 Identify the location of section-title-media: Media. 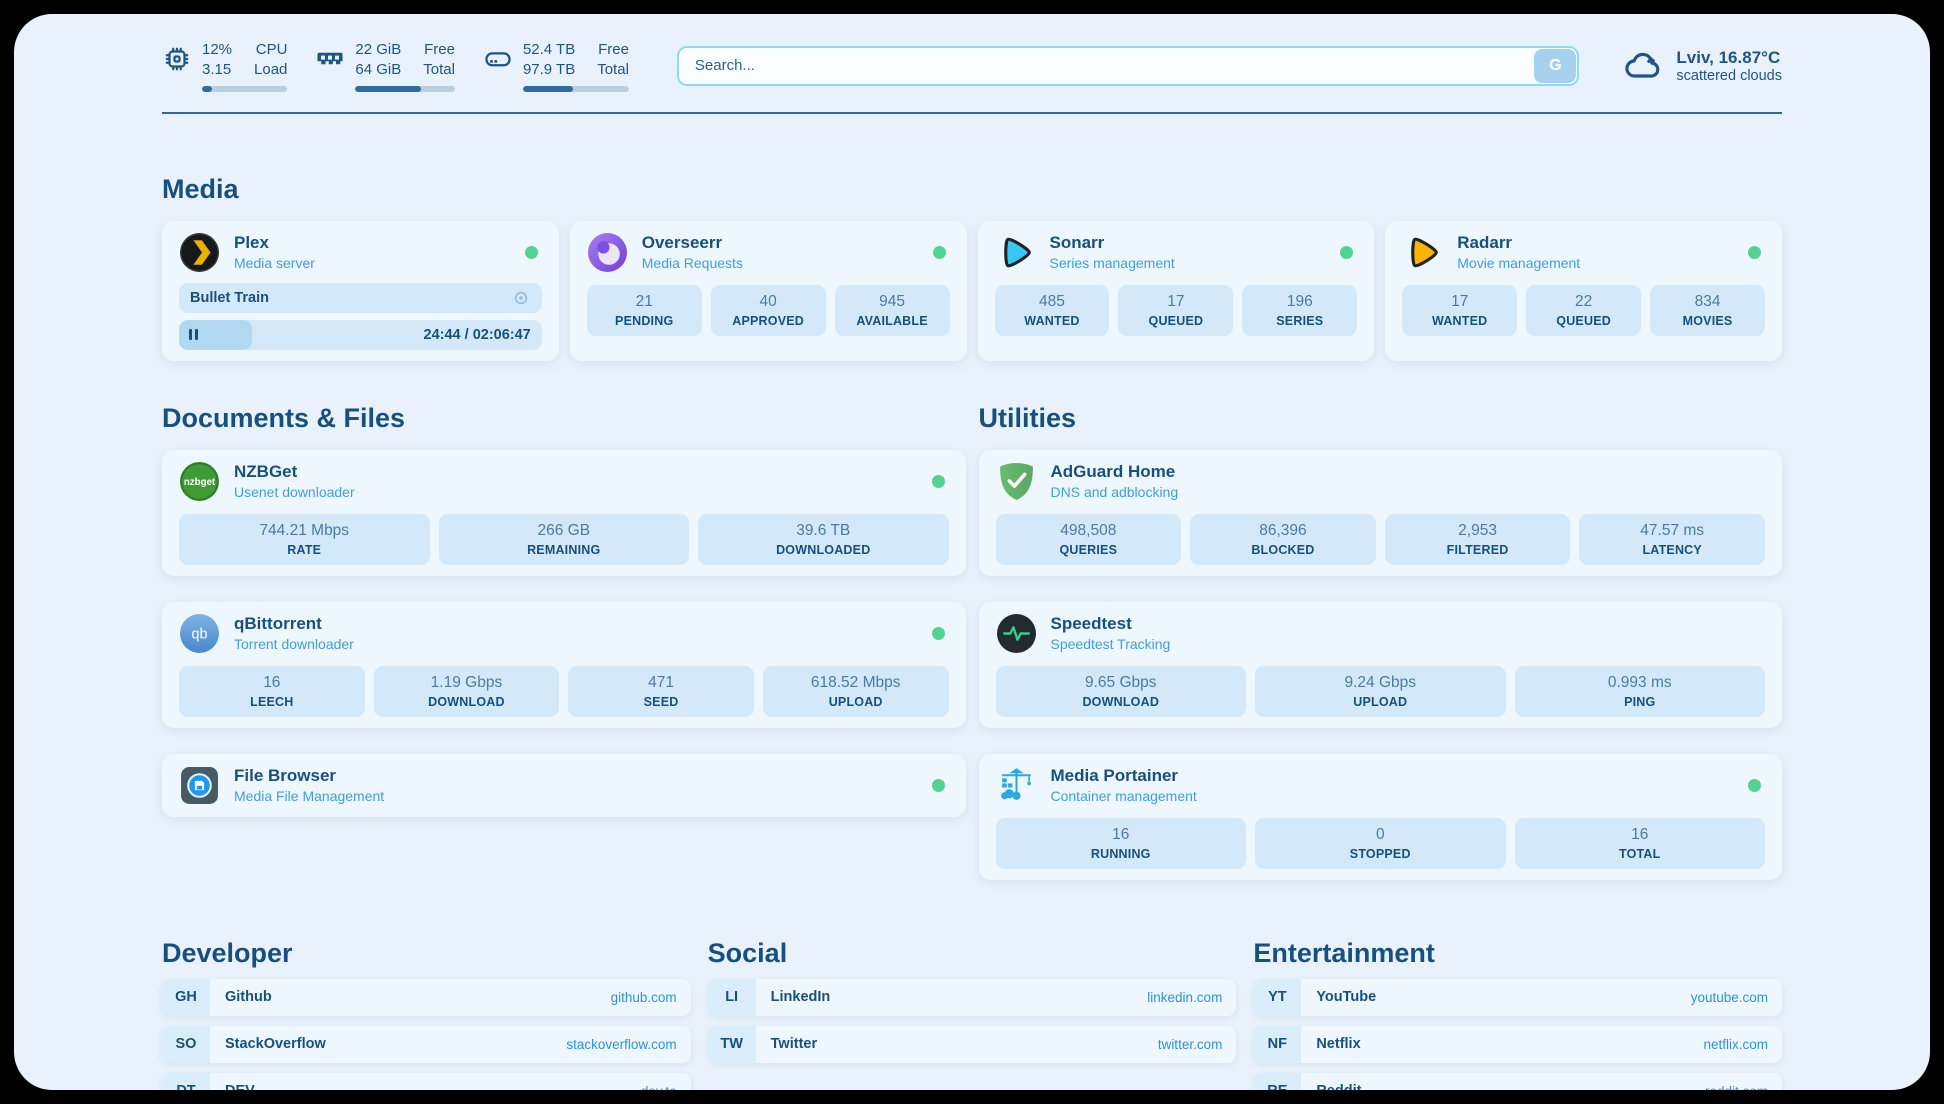
(200, 188).